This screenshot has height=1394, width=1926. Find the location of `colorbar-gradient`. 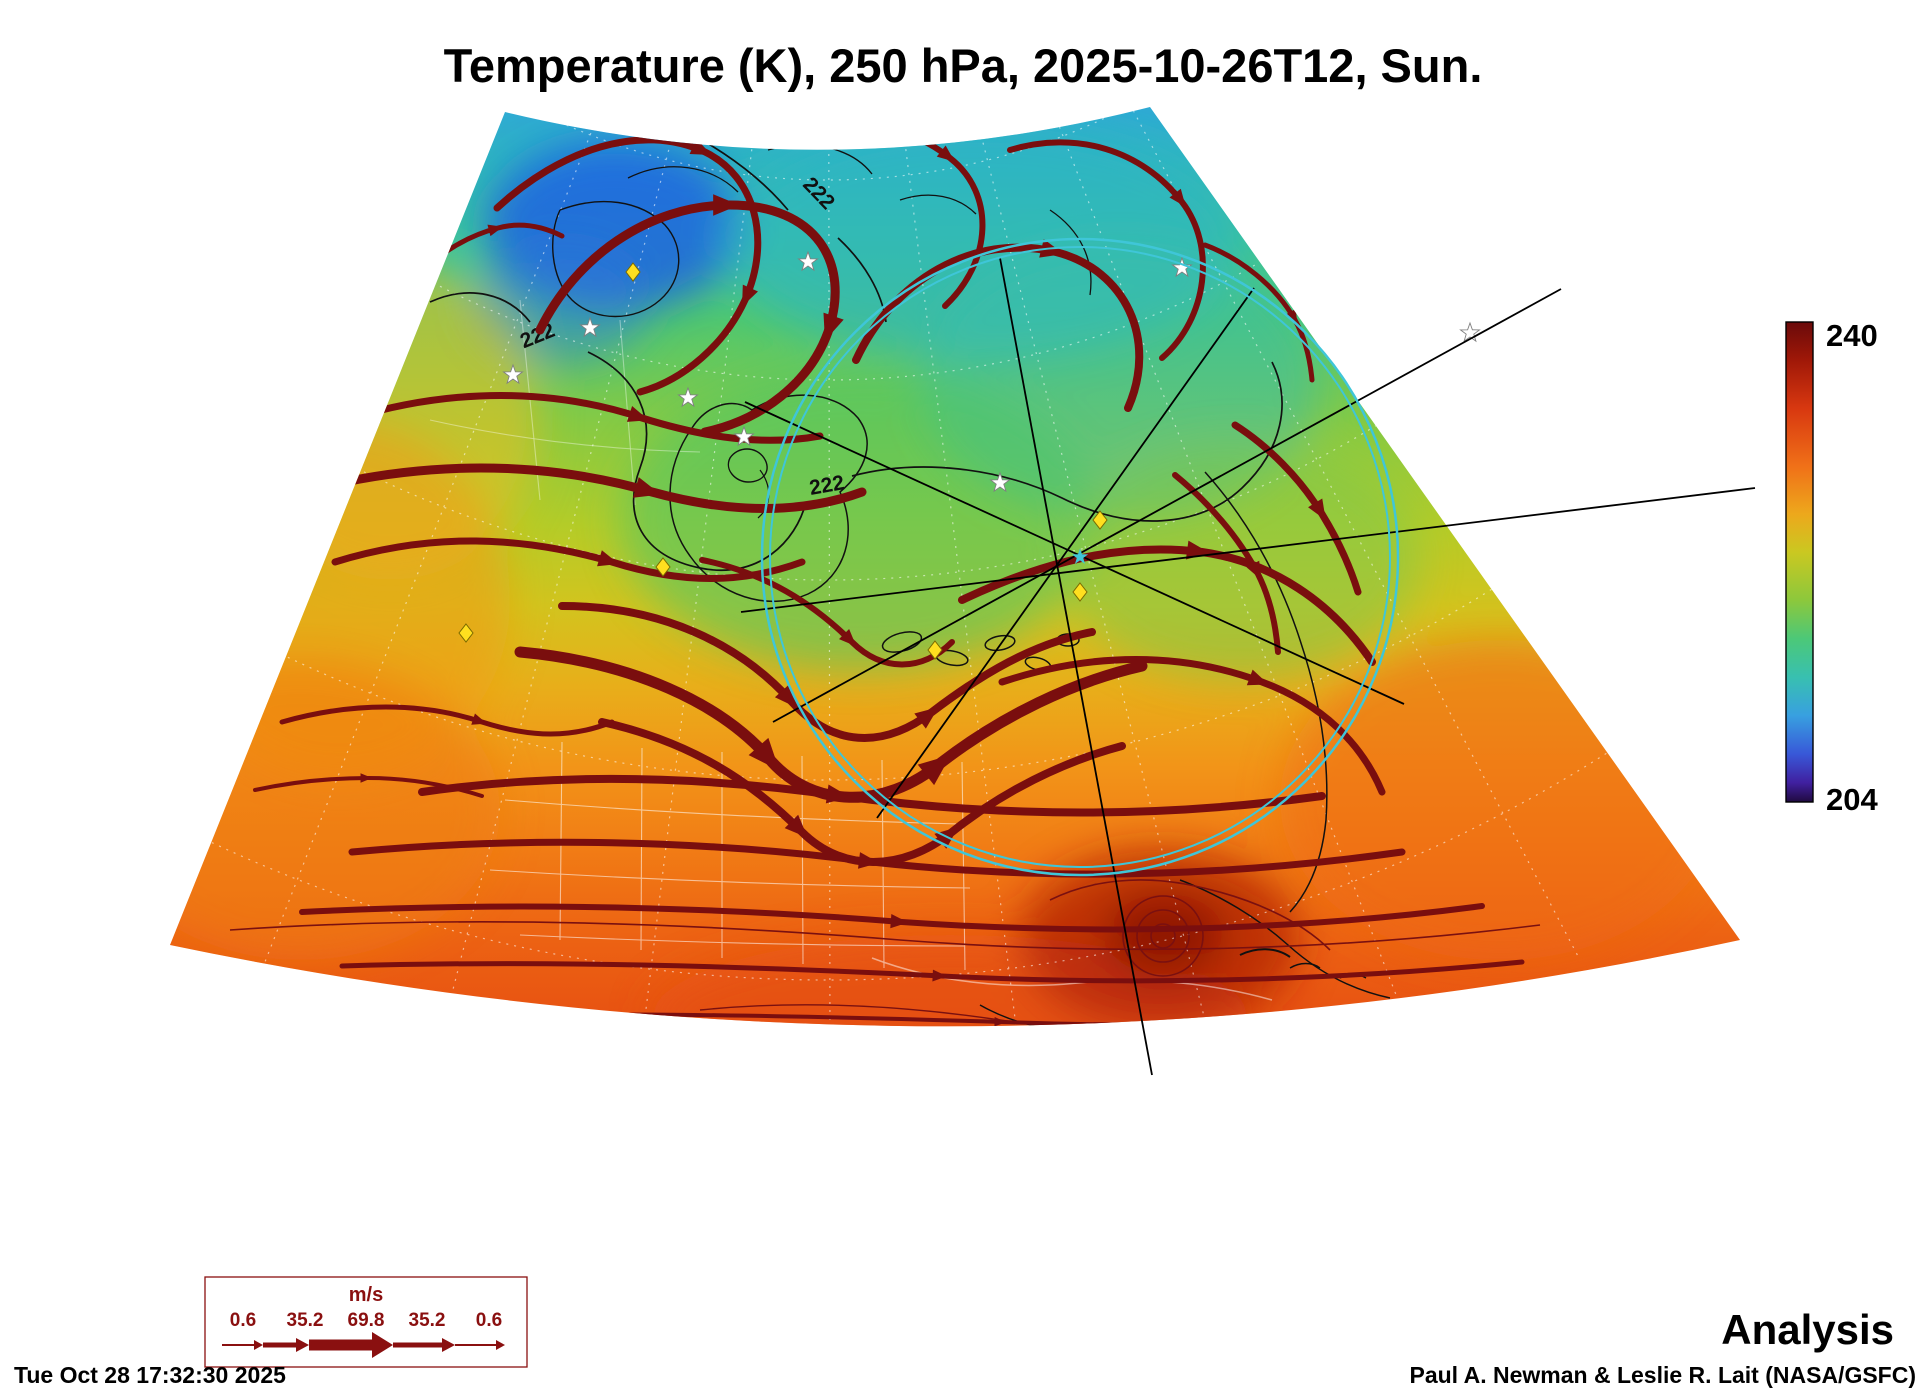

colorbar-gradient is located at coordinates (1799, 562).